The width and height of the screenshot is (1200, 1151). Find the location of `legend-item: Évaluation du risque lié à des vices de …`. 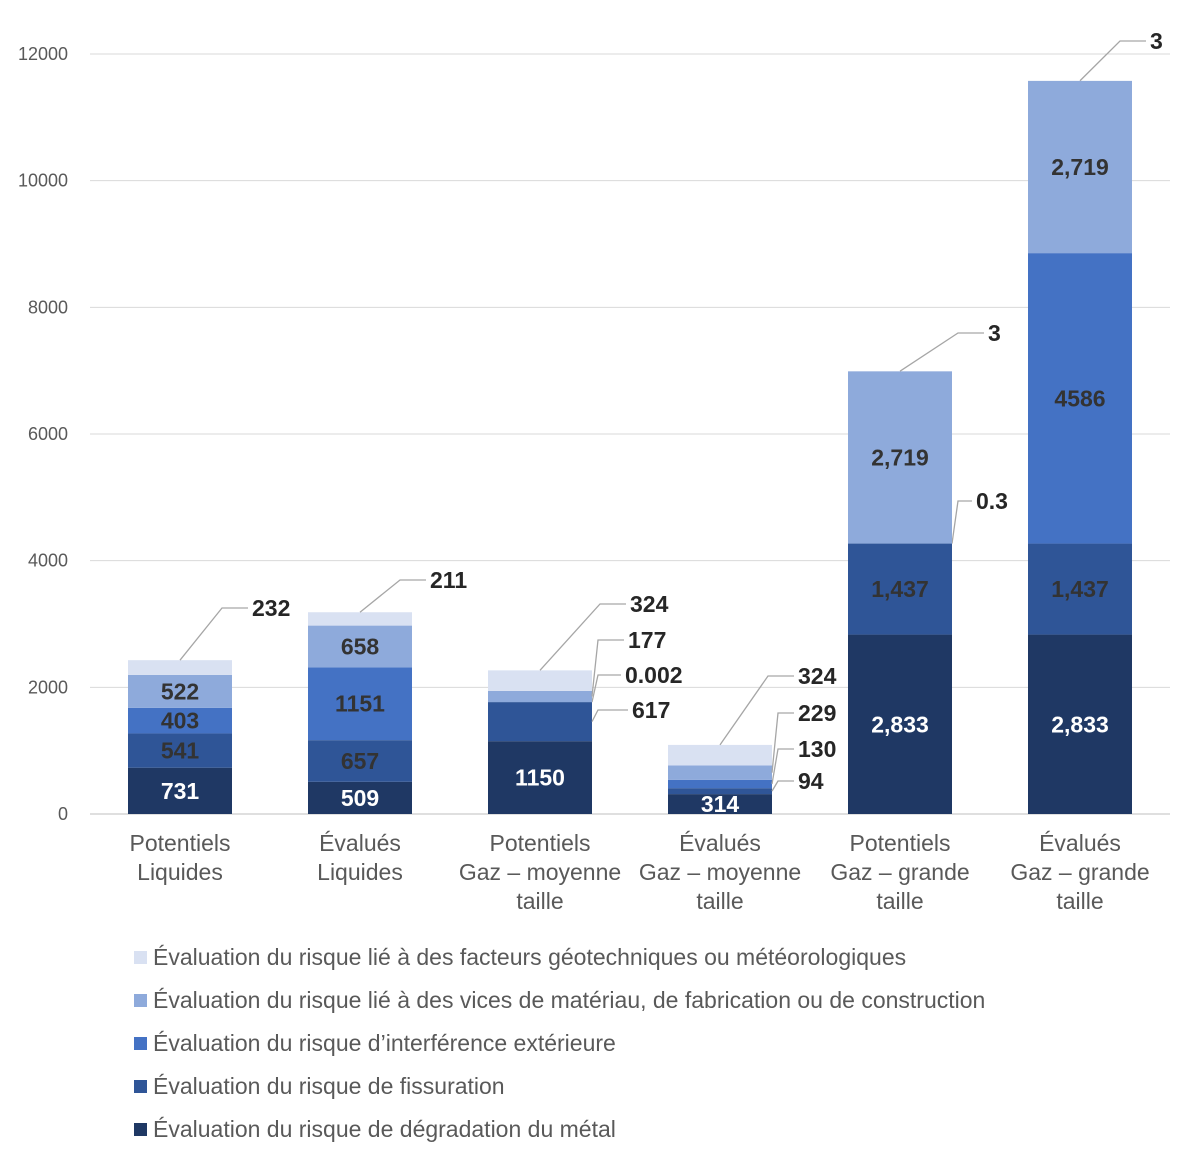

legend-item: Évaluation du risque lié à des vices de … is located at coordinates (559, 1000).